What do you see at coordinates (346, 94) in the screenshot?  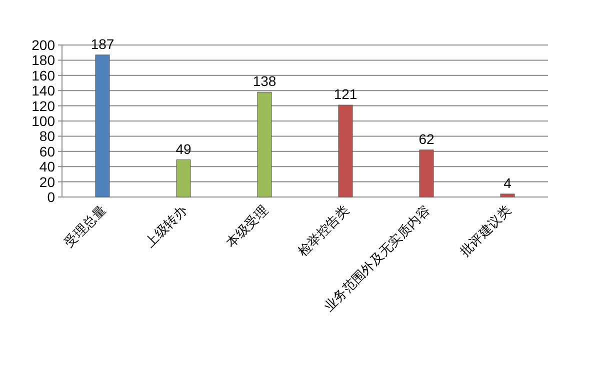 I see `data-label: 121` at bounding box center [346, 94].